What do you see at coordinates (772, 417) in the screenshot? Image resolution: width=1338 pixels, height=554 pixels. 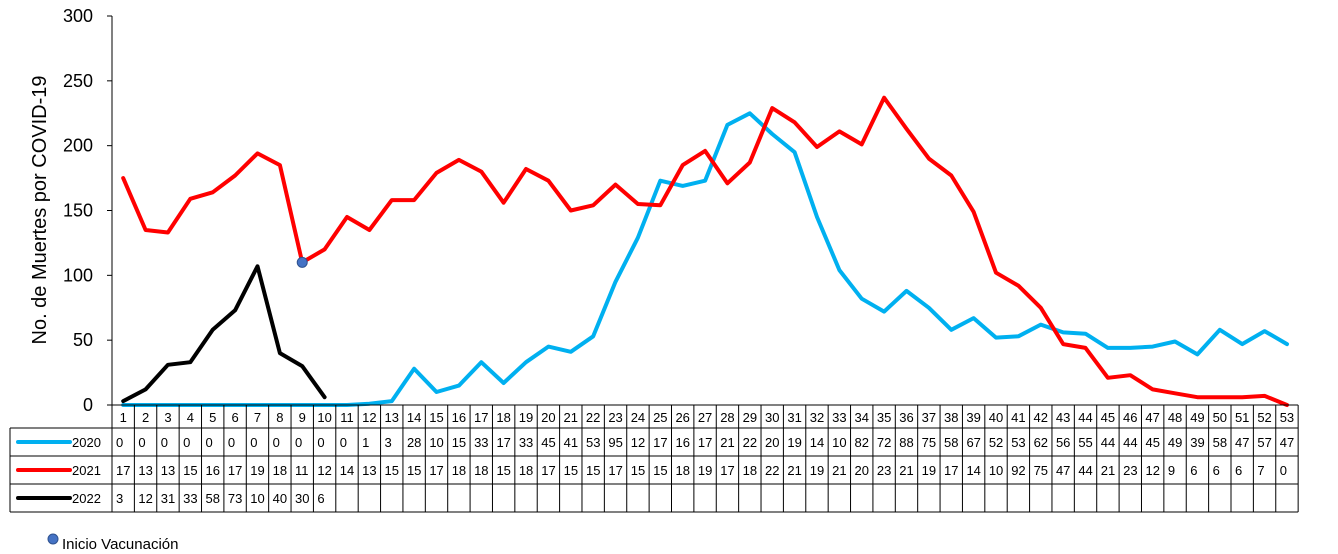 I see `week-label: 30` at bounding box center [772, 417].